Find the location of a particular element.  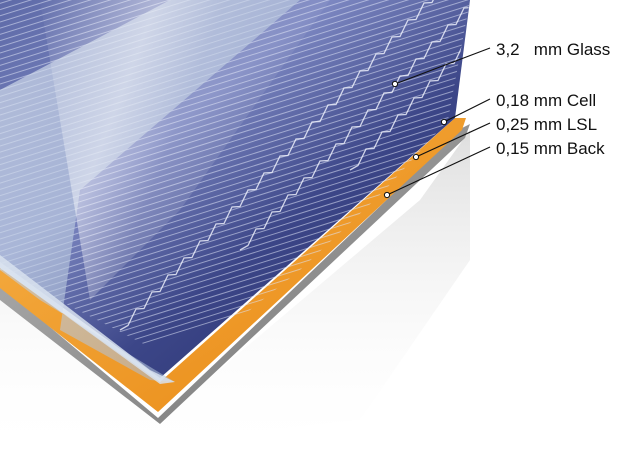

leader-lines is located at coordinates (438, 121).